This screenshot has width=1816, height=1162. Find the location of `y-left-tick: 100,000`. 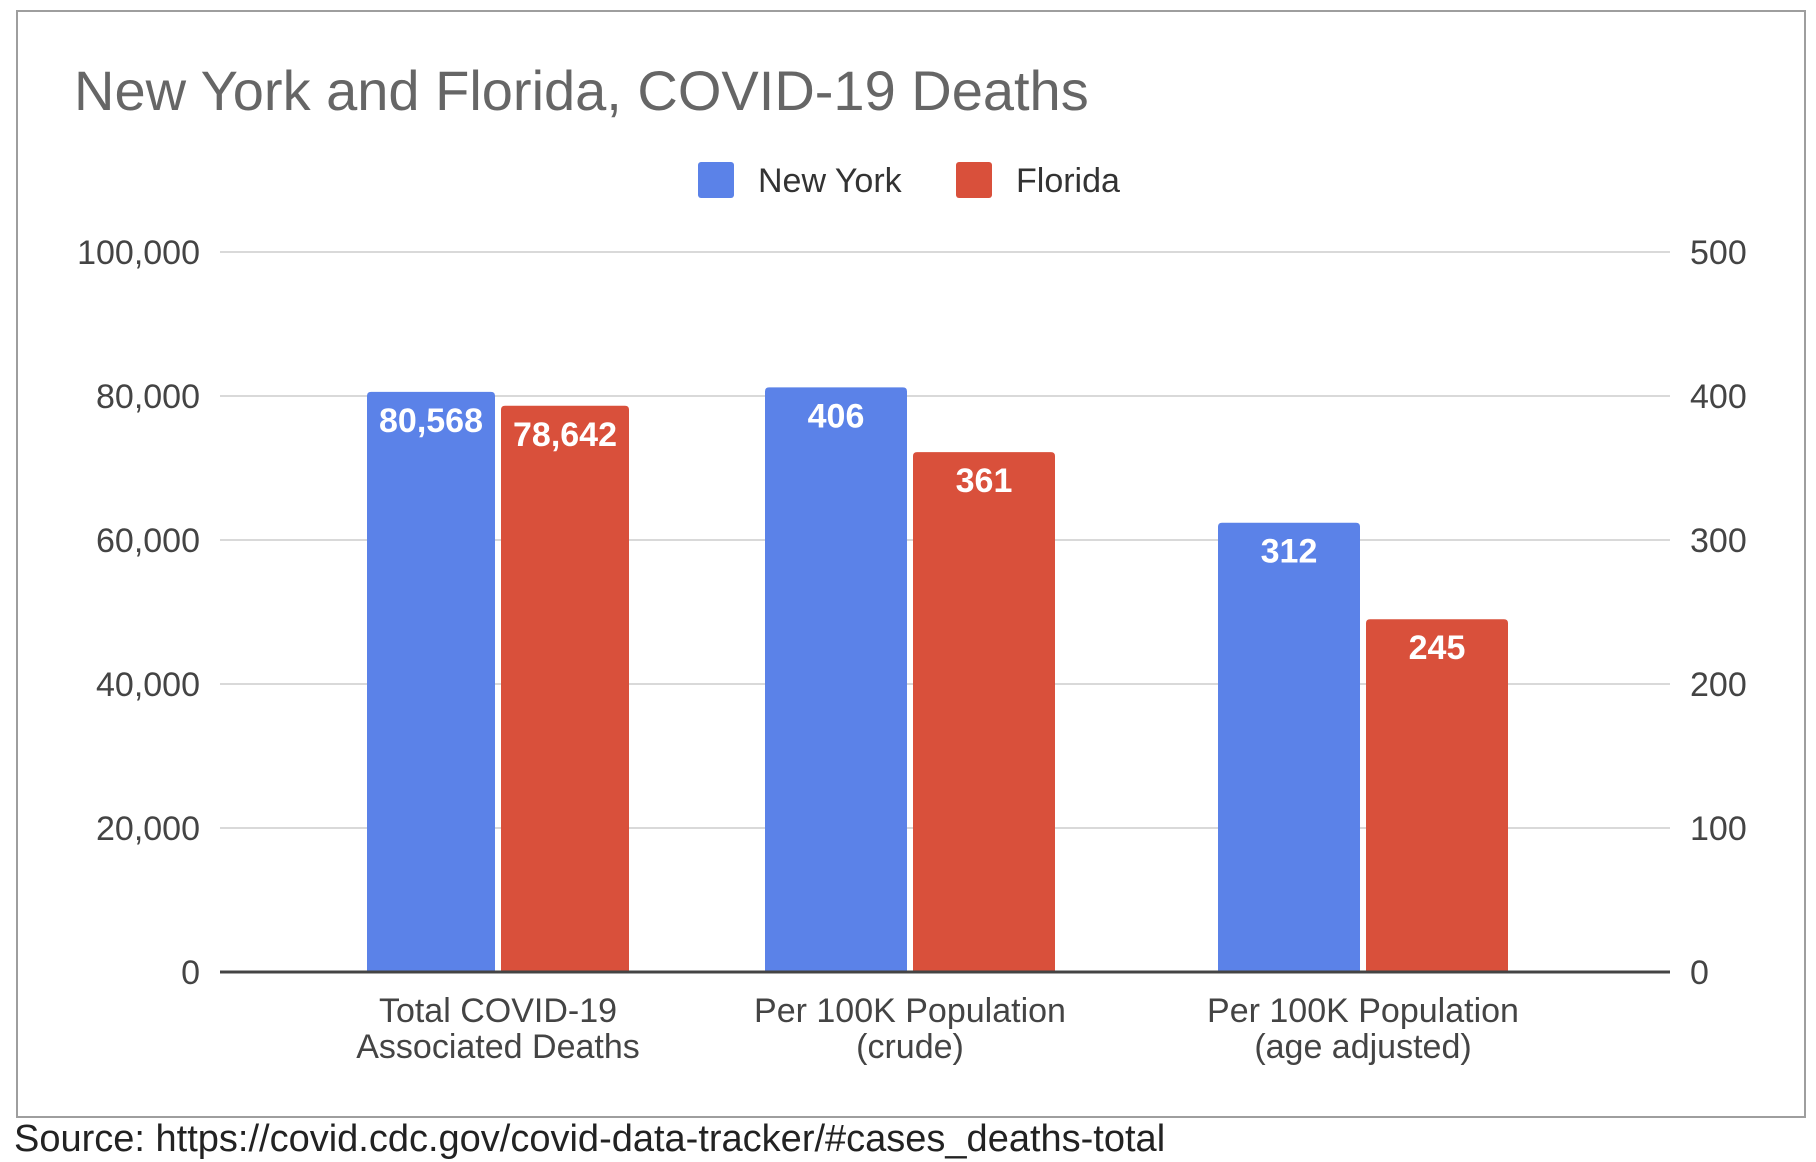

y-left-tick: 100,000 is located at coordinates (138, 253).